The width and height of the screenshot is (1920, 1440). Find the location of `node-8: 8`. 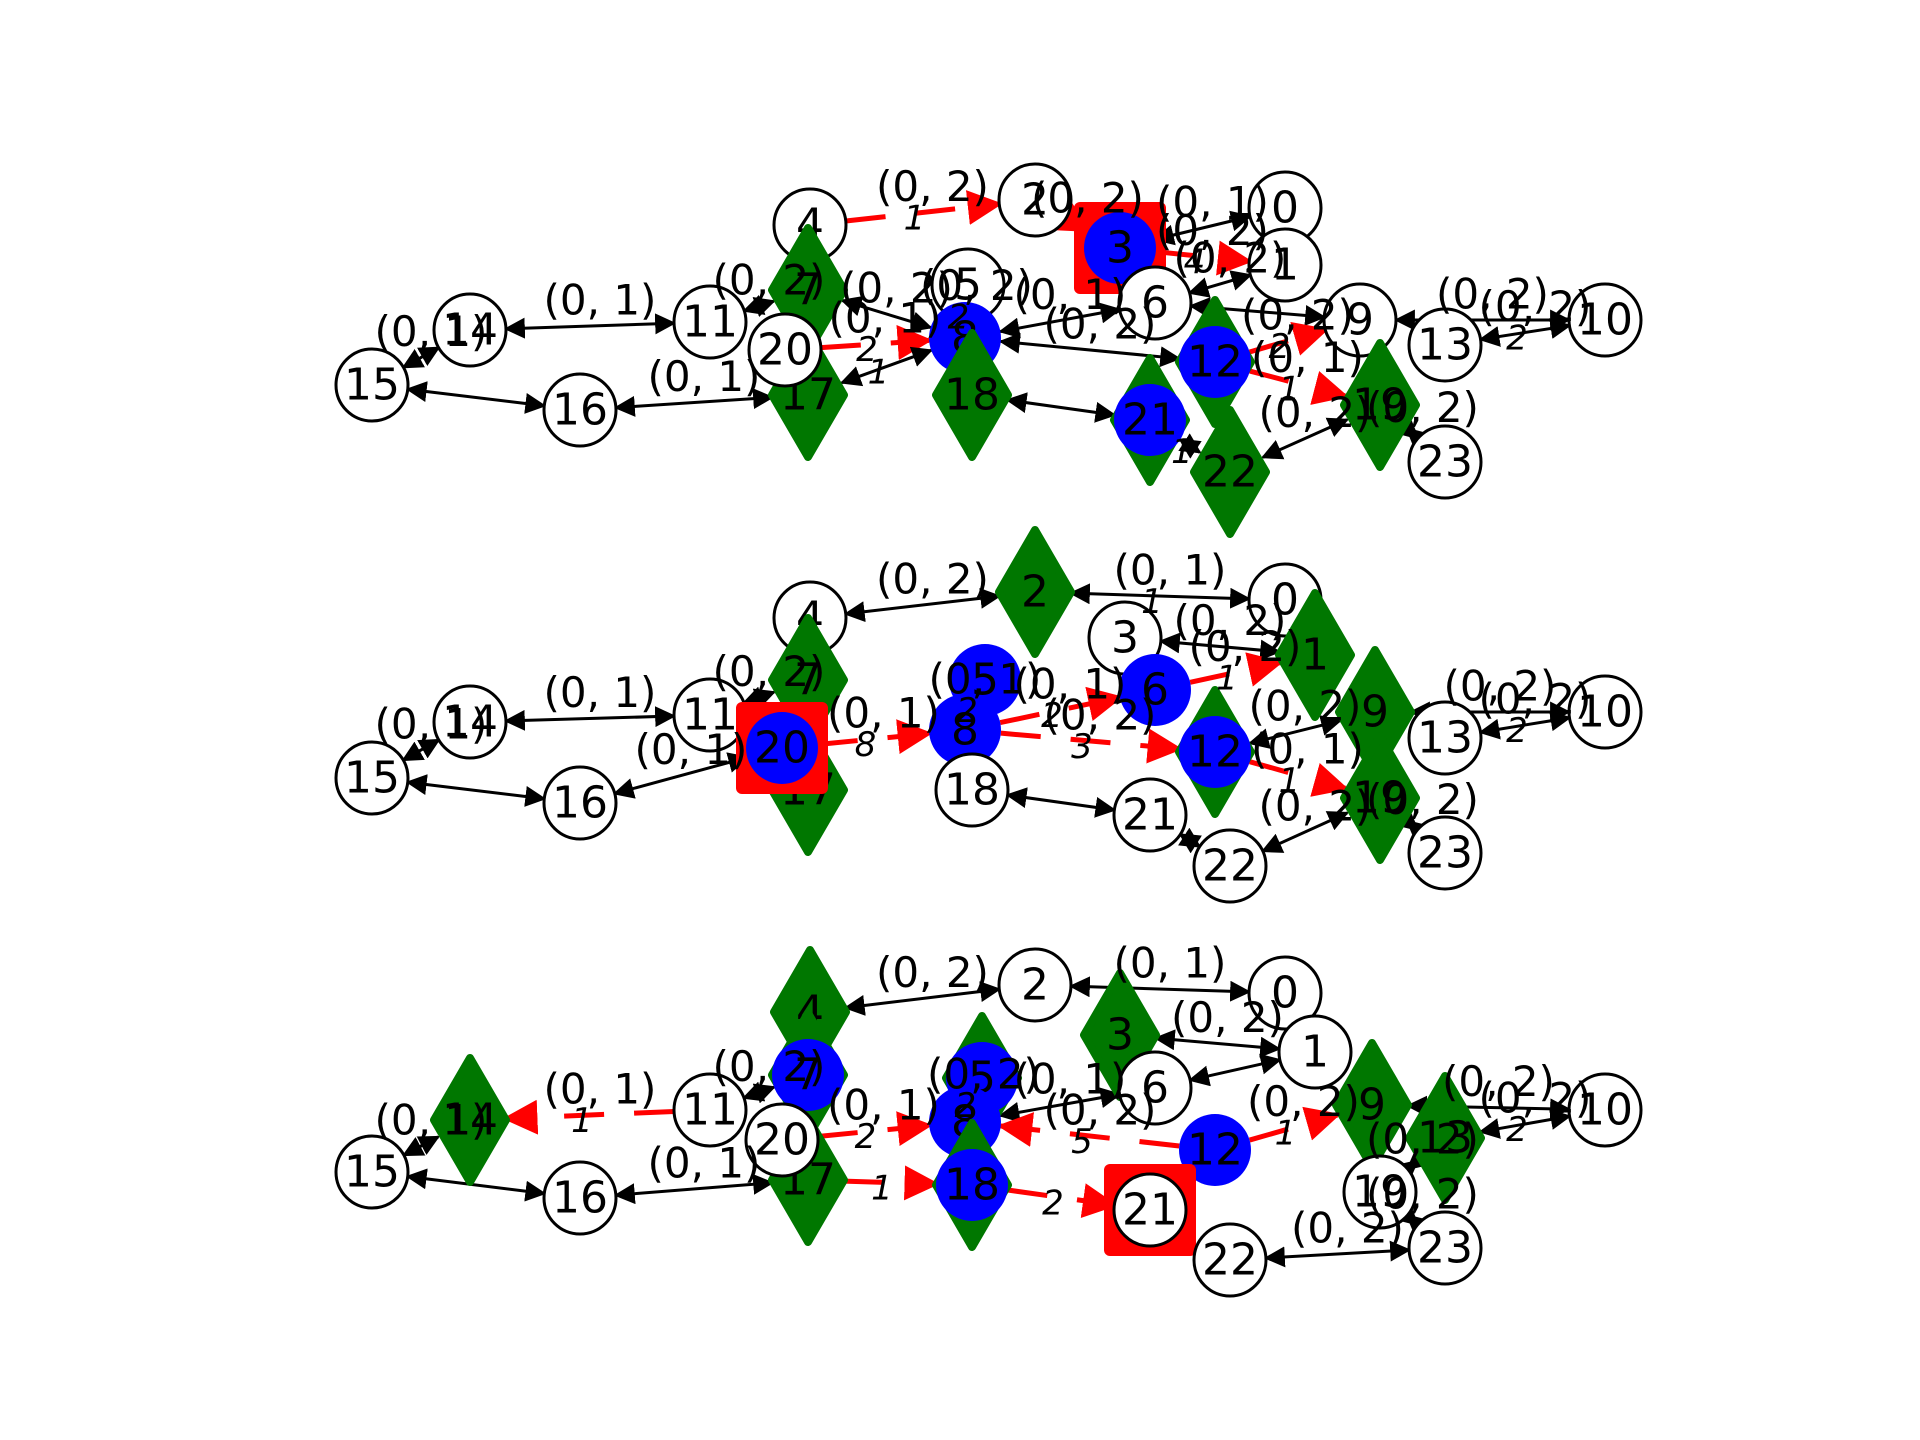

node-8: 8 is located at coordinates (965, 730).